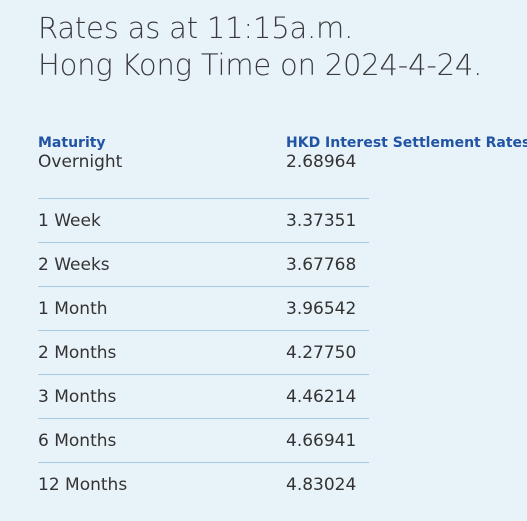 The image size is (527, 521). I want to click on rate-cell: 4.27750, so click(321, 353).